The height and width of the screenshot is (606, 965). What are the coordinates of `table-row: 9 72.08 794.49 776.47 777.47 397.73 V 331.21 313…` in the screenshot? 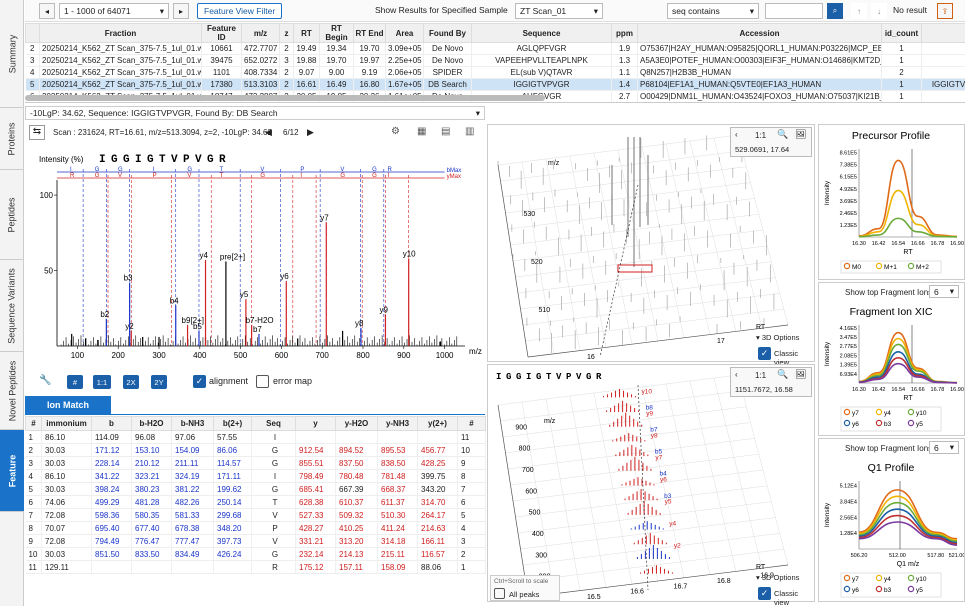 It's located at (255, 541).